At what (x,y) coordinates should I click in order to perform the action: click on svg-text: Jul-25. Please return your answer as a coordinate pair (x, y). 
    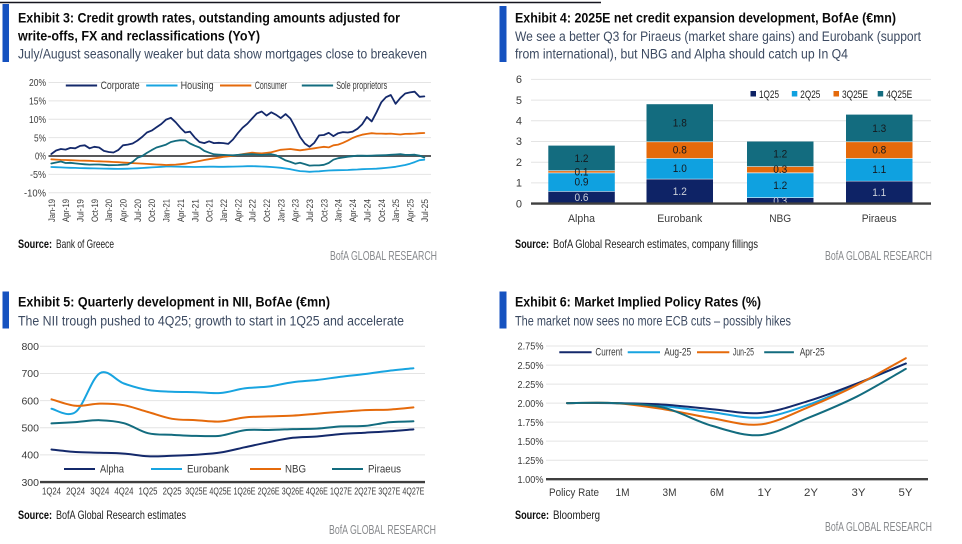
    Looking at the image, I should click on (425, 210).